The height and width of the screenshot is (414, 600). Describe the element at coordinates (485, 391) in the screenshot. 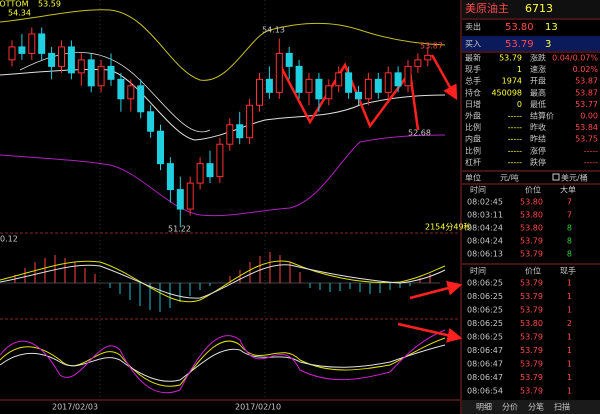

I see `trade-time: 08:06:54` at that location.